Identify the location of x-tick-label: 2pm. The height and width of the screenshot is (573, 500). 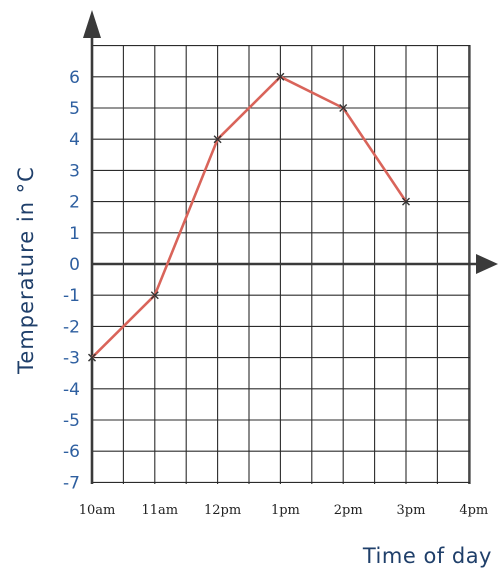
(348, 510).